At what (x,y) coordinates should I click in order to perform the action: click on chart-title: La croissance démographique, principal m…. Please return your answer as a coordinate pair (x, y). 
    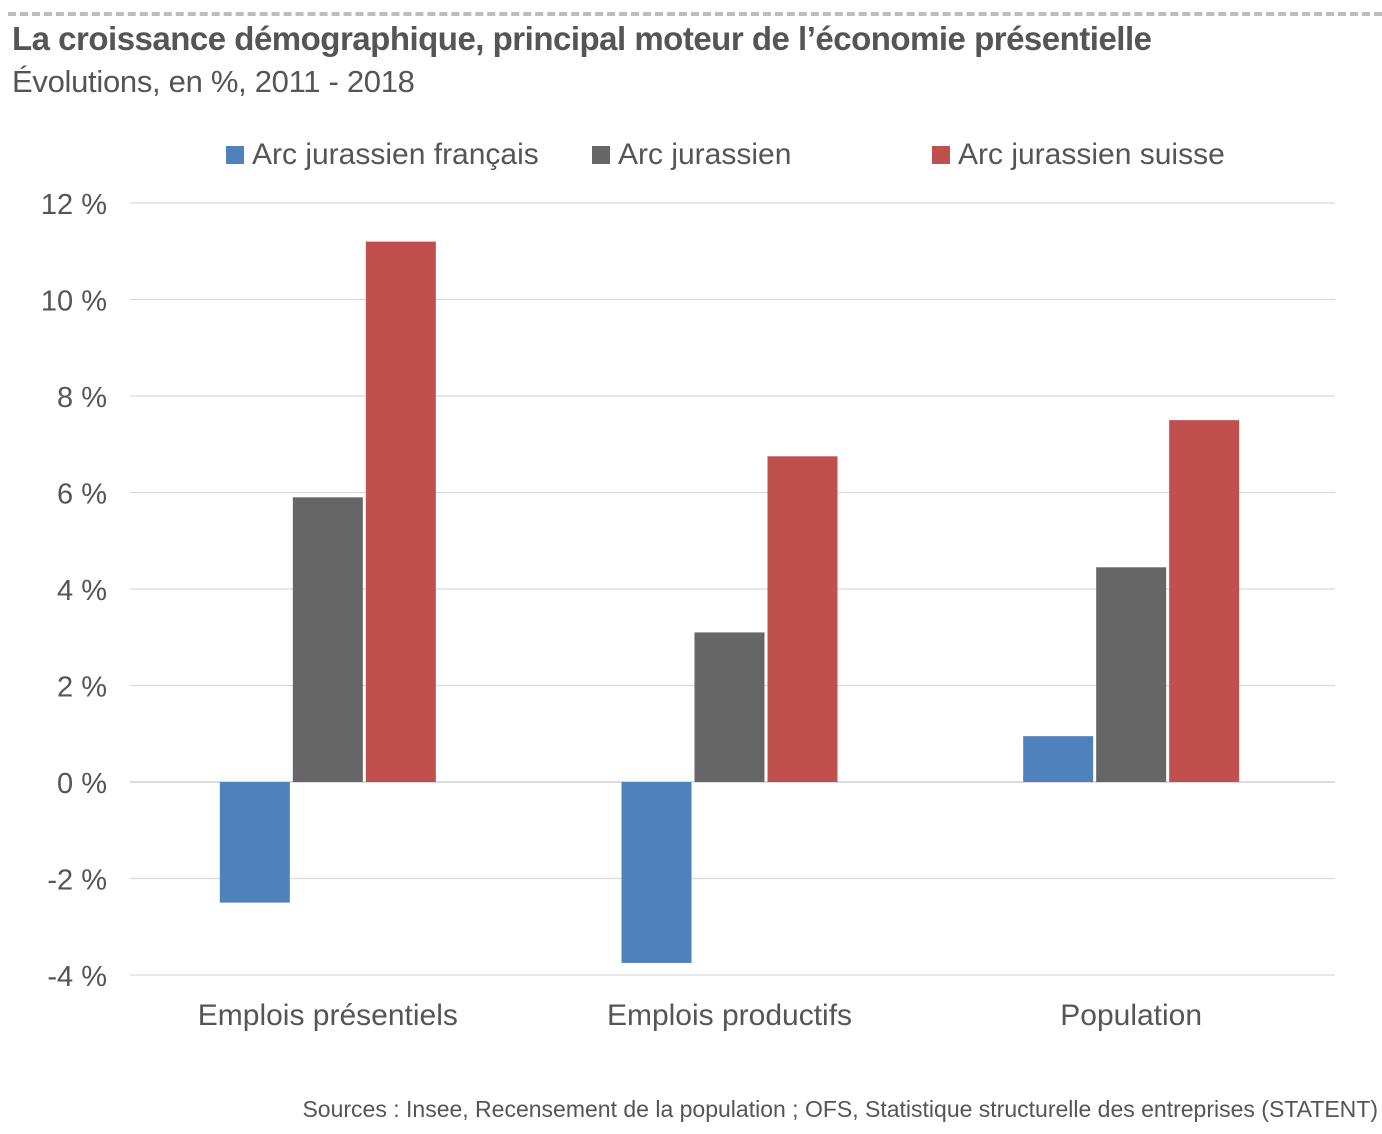
    Looking at the image, I should click on (582, 38).